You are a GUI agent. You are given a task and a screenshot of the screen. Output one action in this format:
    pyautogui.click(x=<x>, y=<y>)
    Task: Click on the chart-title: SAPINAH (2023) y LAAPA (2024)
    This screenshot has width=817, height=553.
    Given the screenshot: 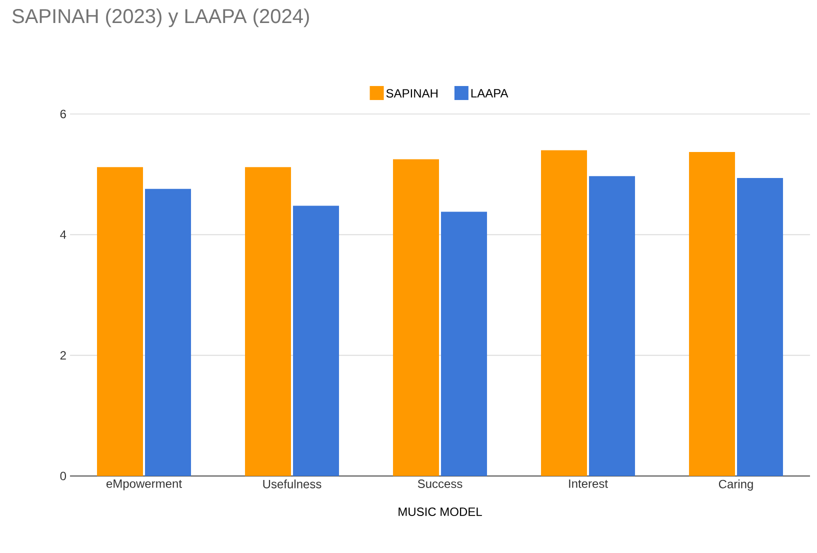 What is the action you would take?
    pyautogui.click(x=160, y=18)
    